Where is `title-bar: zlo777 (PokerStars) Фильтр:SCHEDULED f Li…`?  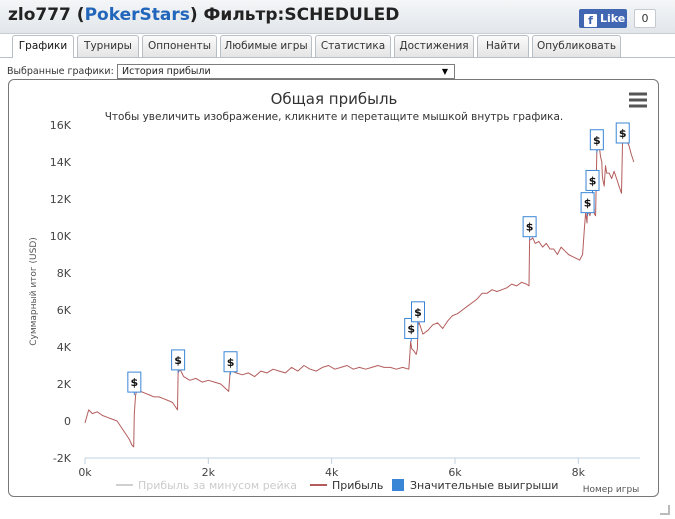 title-bar: zlo777 (PokerStars) Фильтр:SCHEDULED f Li… is located at coordinates (337, 17).